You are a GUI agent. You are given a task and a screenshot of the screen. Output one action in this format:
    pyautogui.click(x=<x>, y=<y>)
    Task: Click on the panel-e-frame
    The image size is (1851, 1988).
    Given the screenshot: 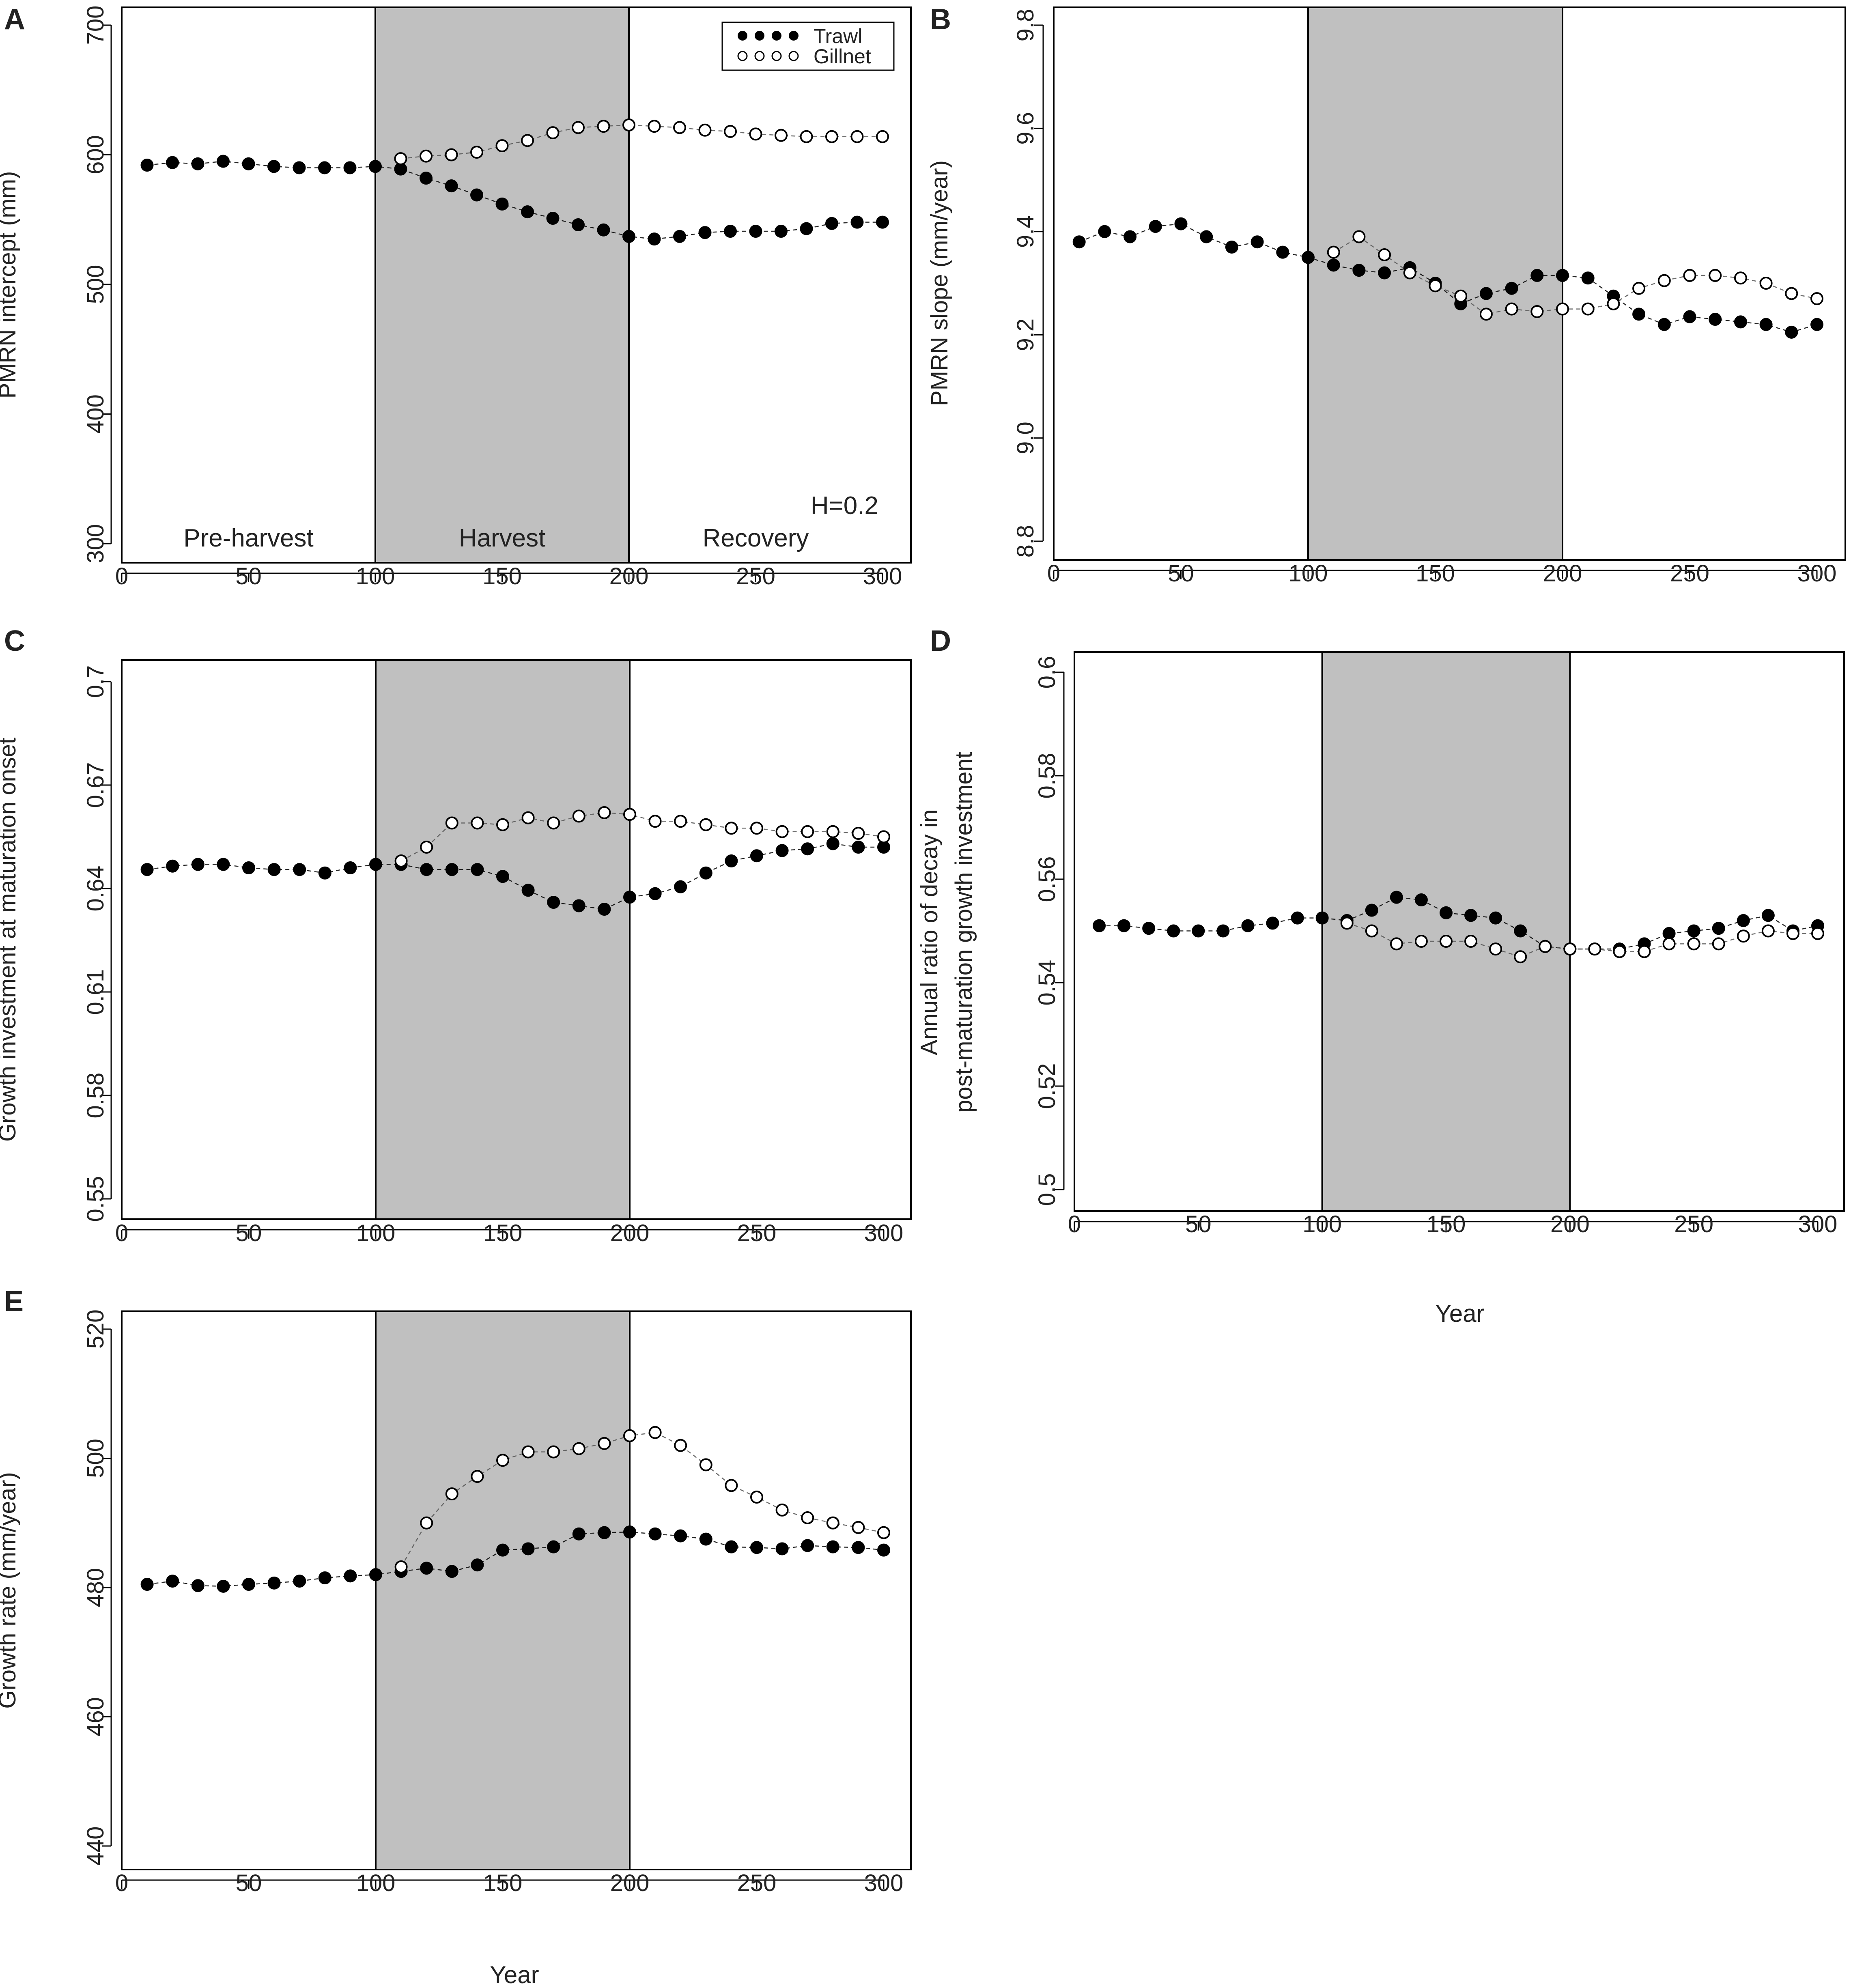 What is the action you would take?
    pyautogui.click(x=516, y=1590)
    